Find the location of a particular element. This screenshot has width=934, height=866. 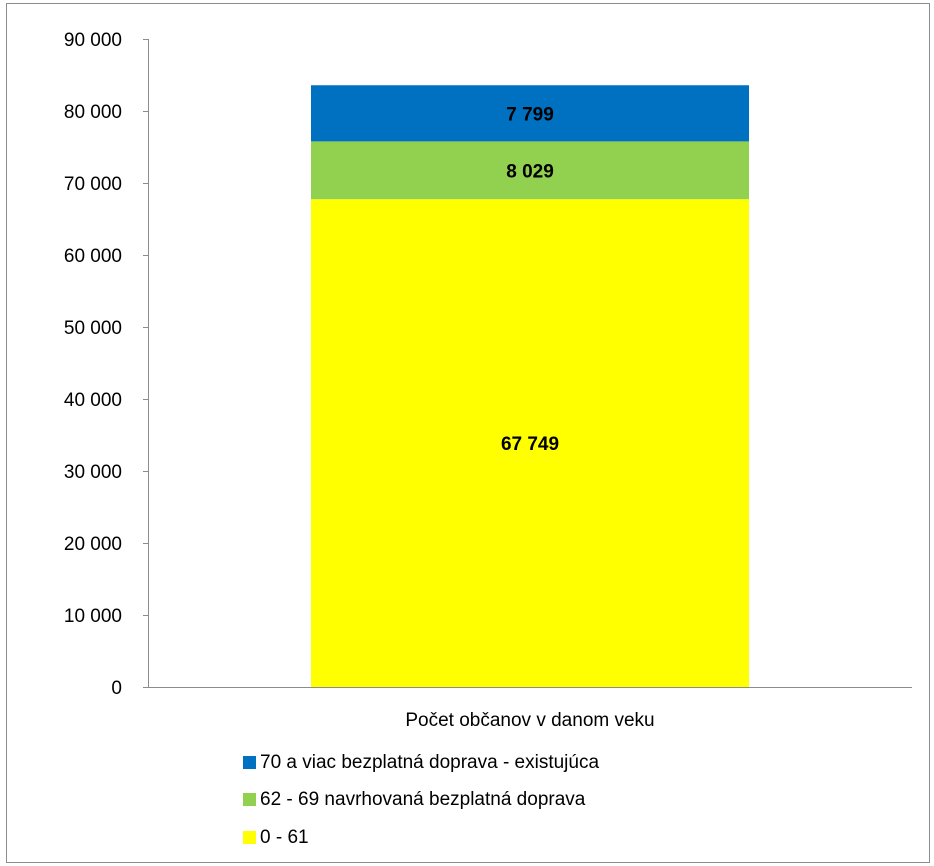

y-tick-label: 90 000 is located at coordinates (93, 40).